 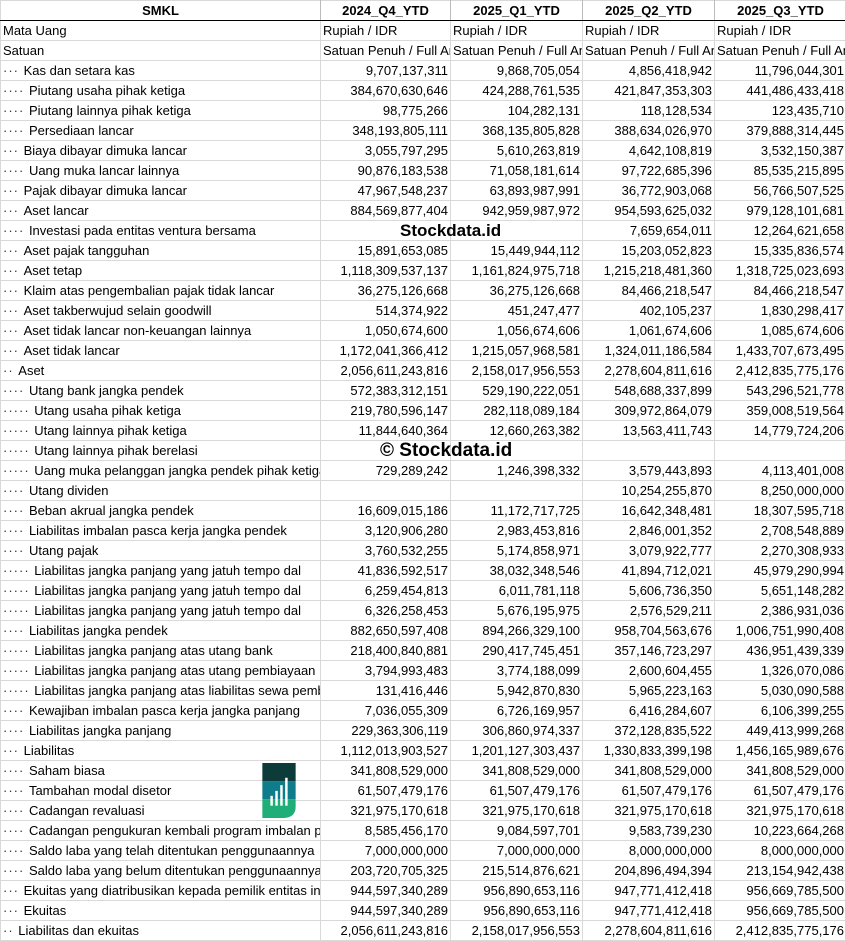 I want to click on value-cell: 7,036,055,309, so click(x=385, y=710).